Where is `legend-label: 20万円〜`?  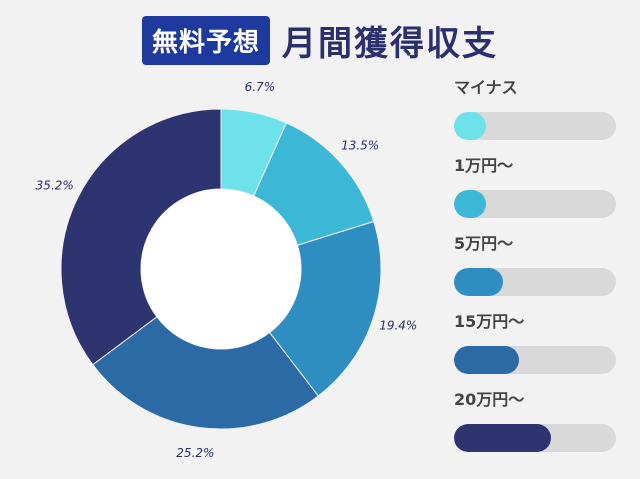 legend-label: 20万円〜 is located at coordinates (489, 399).